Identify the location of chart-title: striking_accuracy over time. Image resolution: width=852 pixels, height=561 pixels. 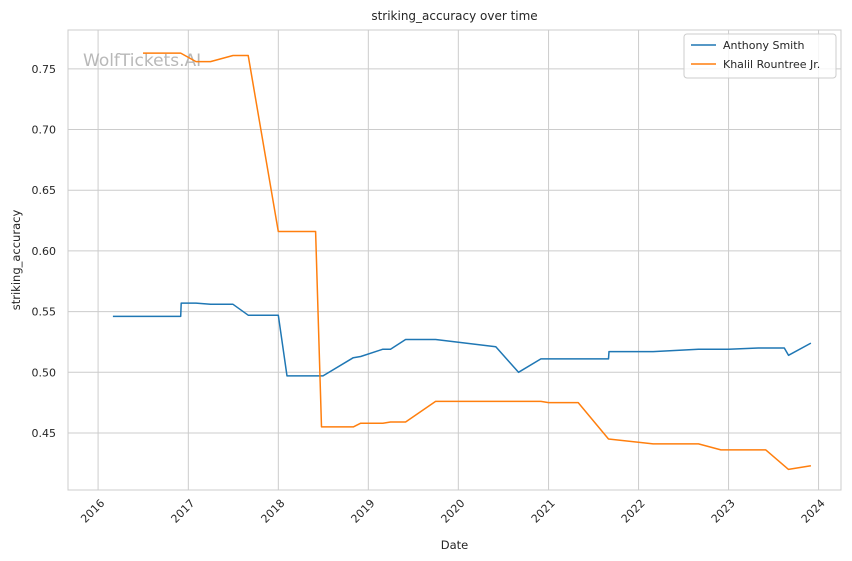
(454, 16).